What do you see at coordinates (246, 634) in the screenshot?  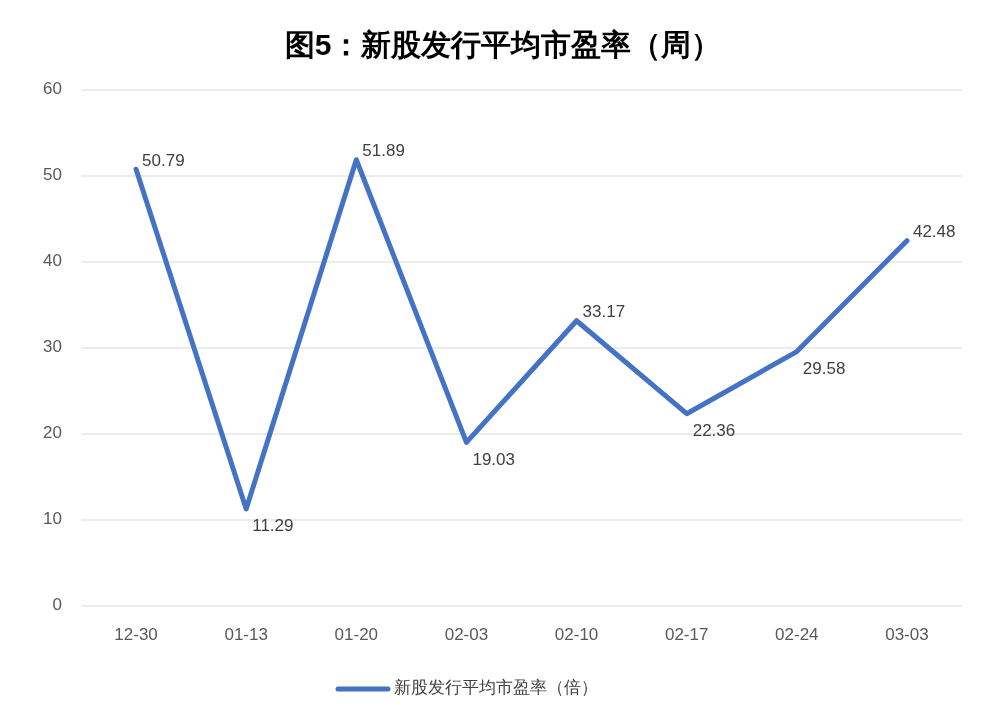 I see `x-tick-label: 01-13` at bounding box center [246, 634].